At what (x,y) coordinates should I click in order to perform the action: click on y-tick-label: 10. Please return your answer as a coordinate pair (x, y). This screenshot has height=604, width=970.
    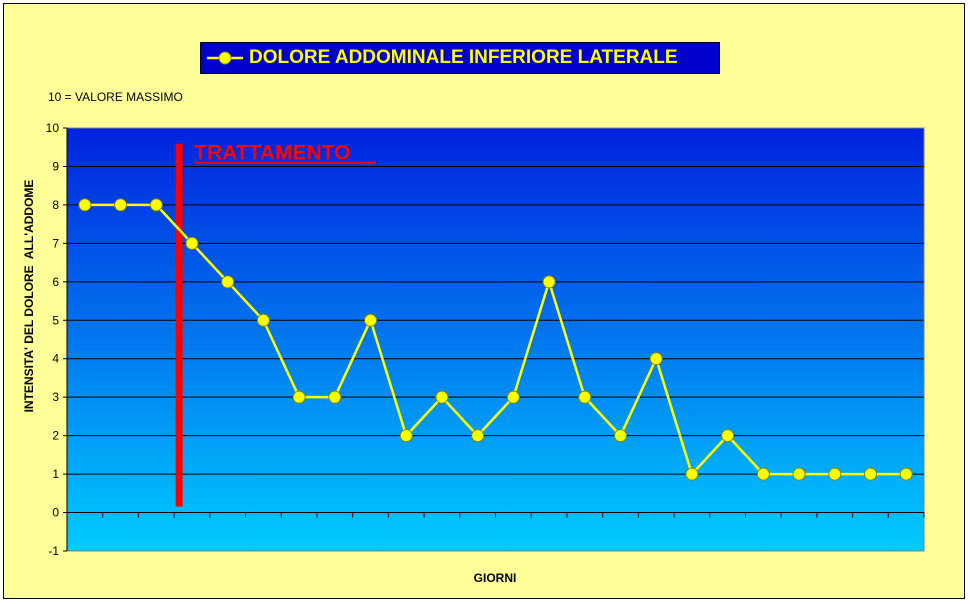
    Looking at the image, I should click on (53, 128).